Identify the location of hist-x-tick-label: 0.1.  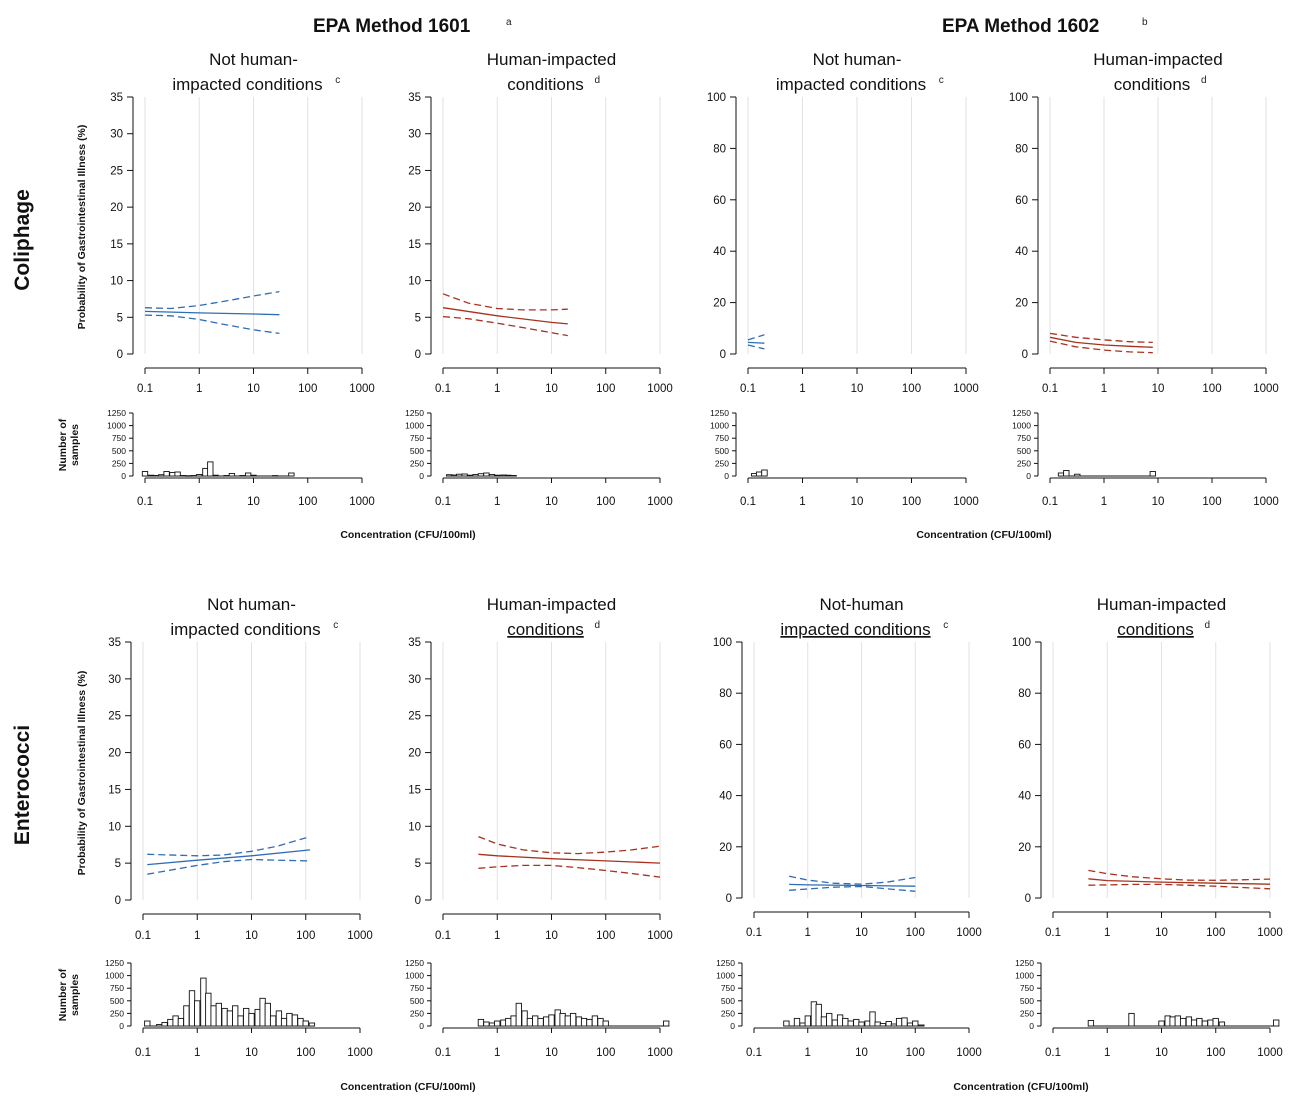
(1050, 502).